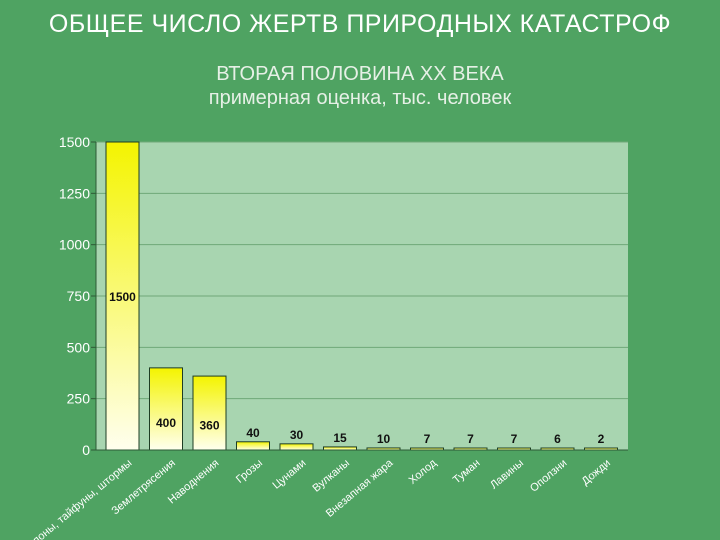  Describe the element at coordinates (79, 347) in the screenshot. I see `y-tick-label: 500` at that location.